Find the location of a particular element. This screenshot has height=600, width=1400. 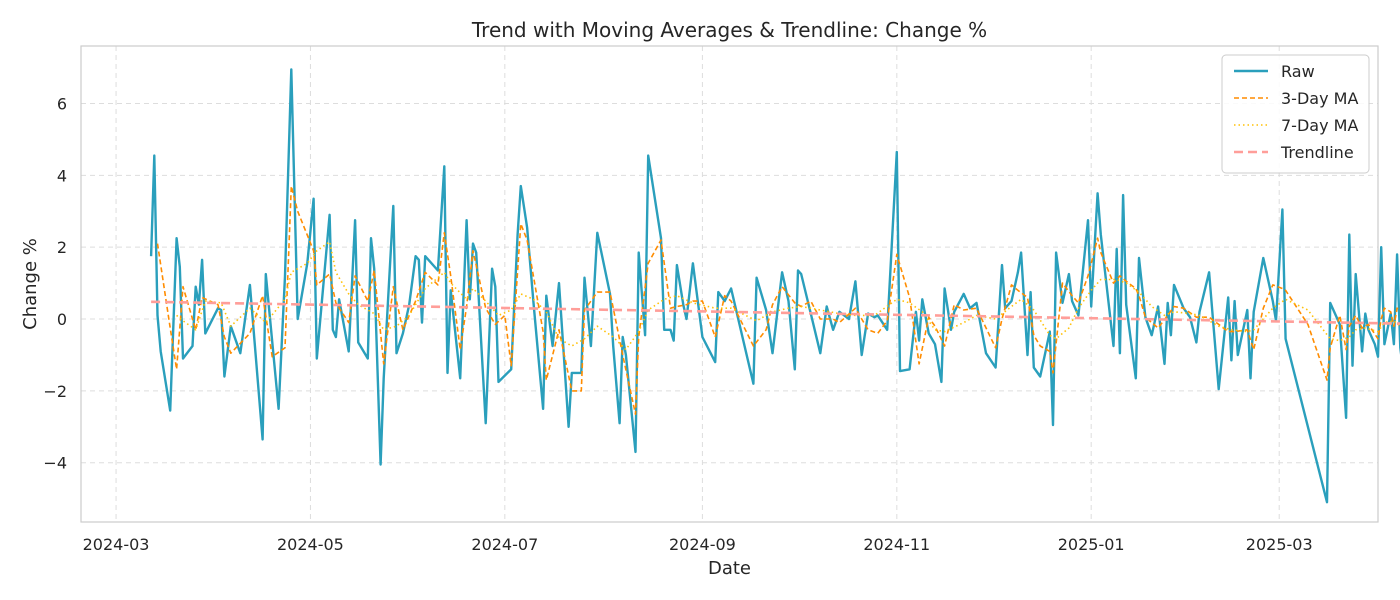

x-tick-label: 2025-03 is located at coordinates (1279, 544).